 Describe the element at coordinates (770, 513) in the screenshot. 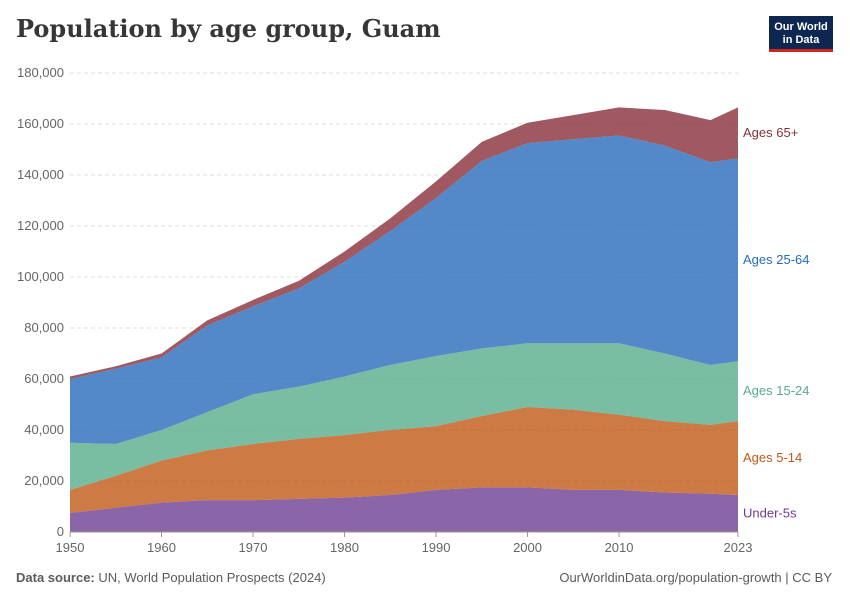

I see `series-label-under-5s: Under-5s` at that location.